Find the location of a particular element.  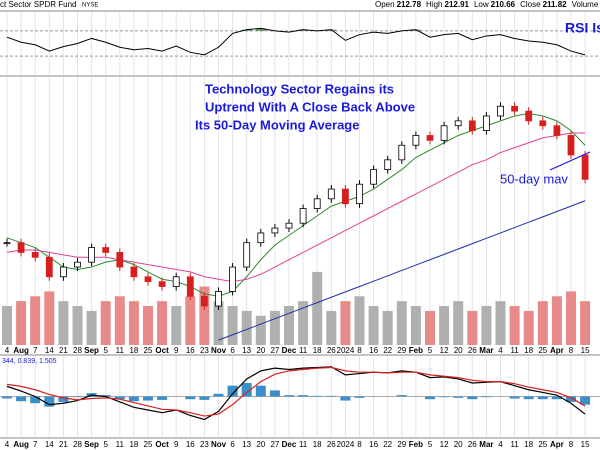

quote-label: Close is located at coordinates (530, 4).